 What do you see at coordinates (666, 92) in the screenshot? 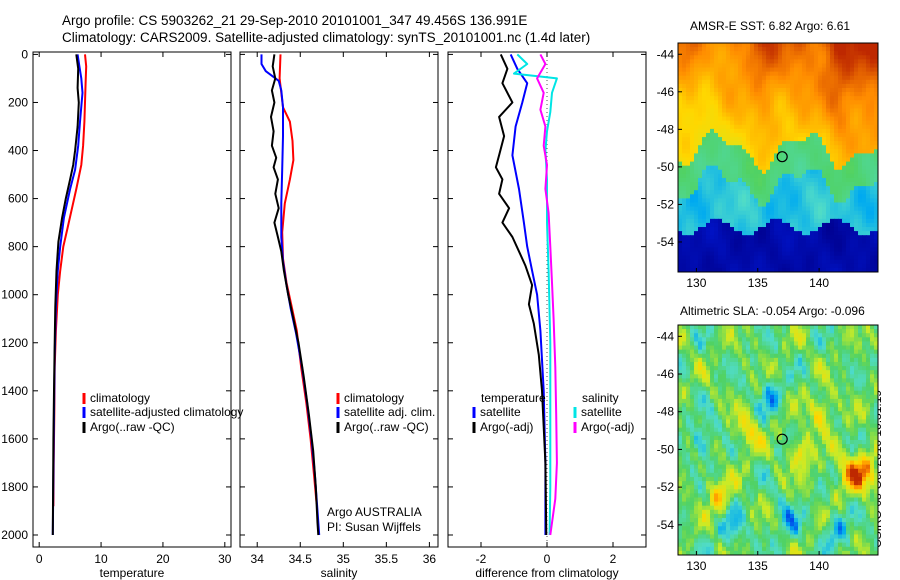
I see `sst-map-ytick-label-1: -46` at bounding box center [666, 92].